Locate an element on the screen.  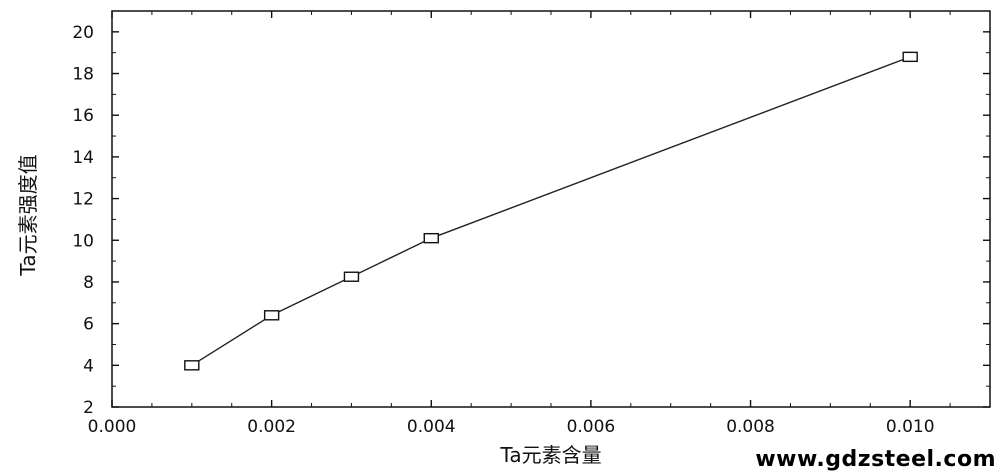
y-tick-label: 14 is located at coordinates (83, 158).